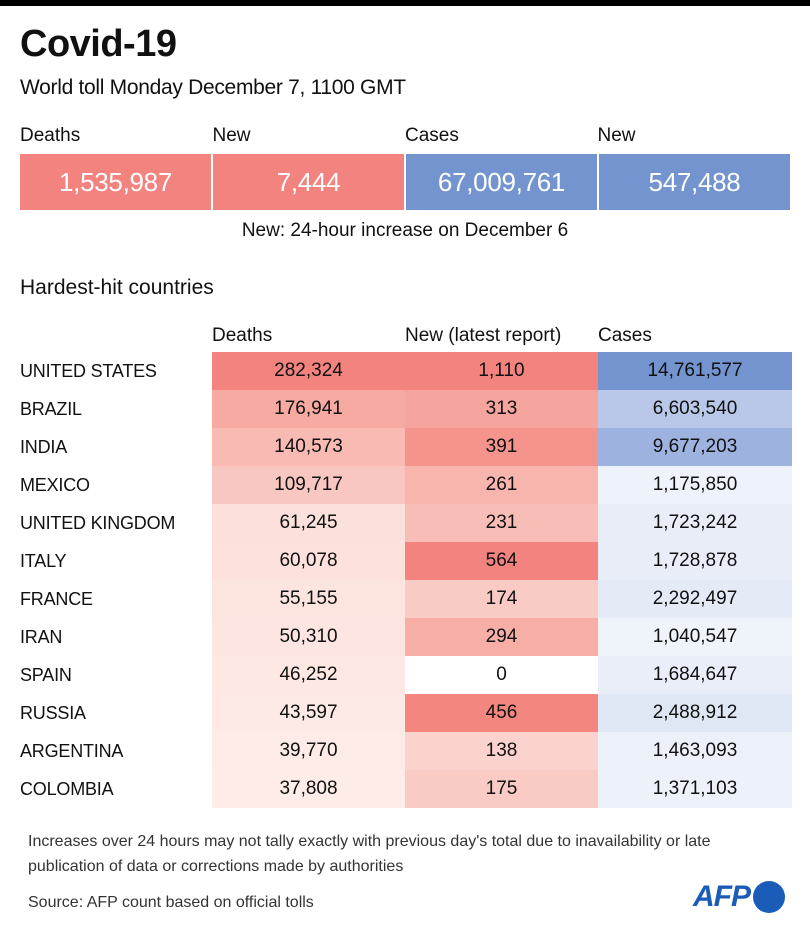  I want to click on cases-cell: 1,040,547, so click(695, 637).